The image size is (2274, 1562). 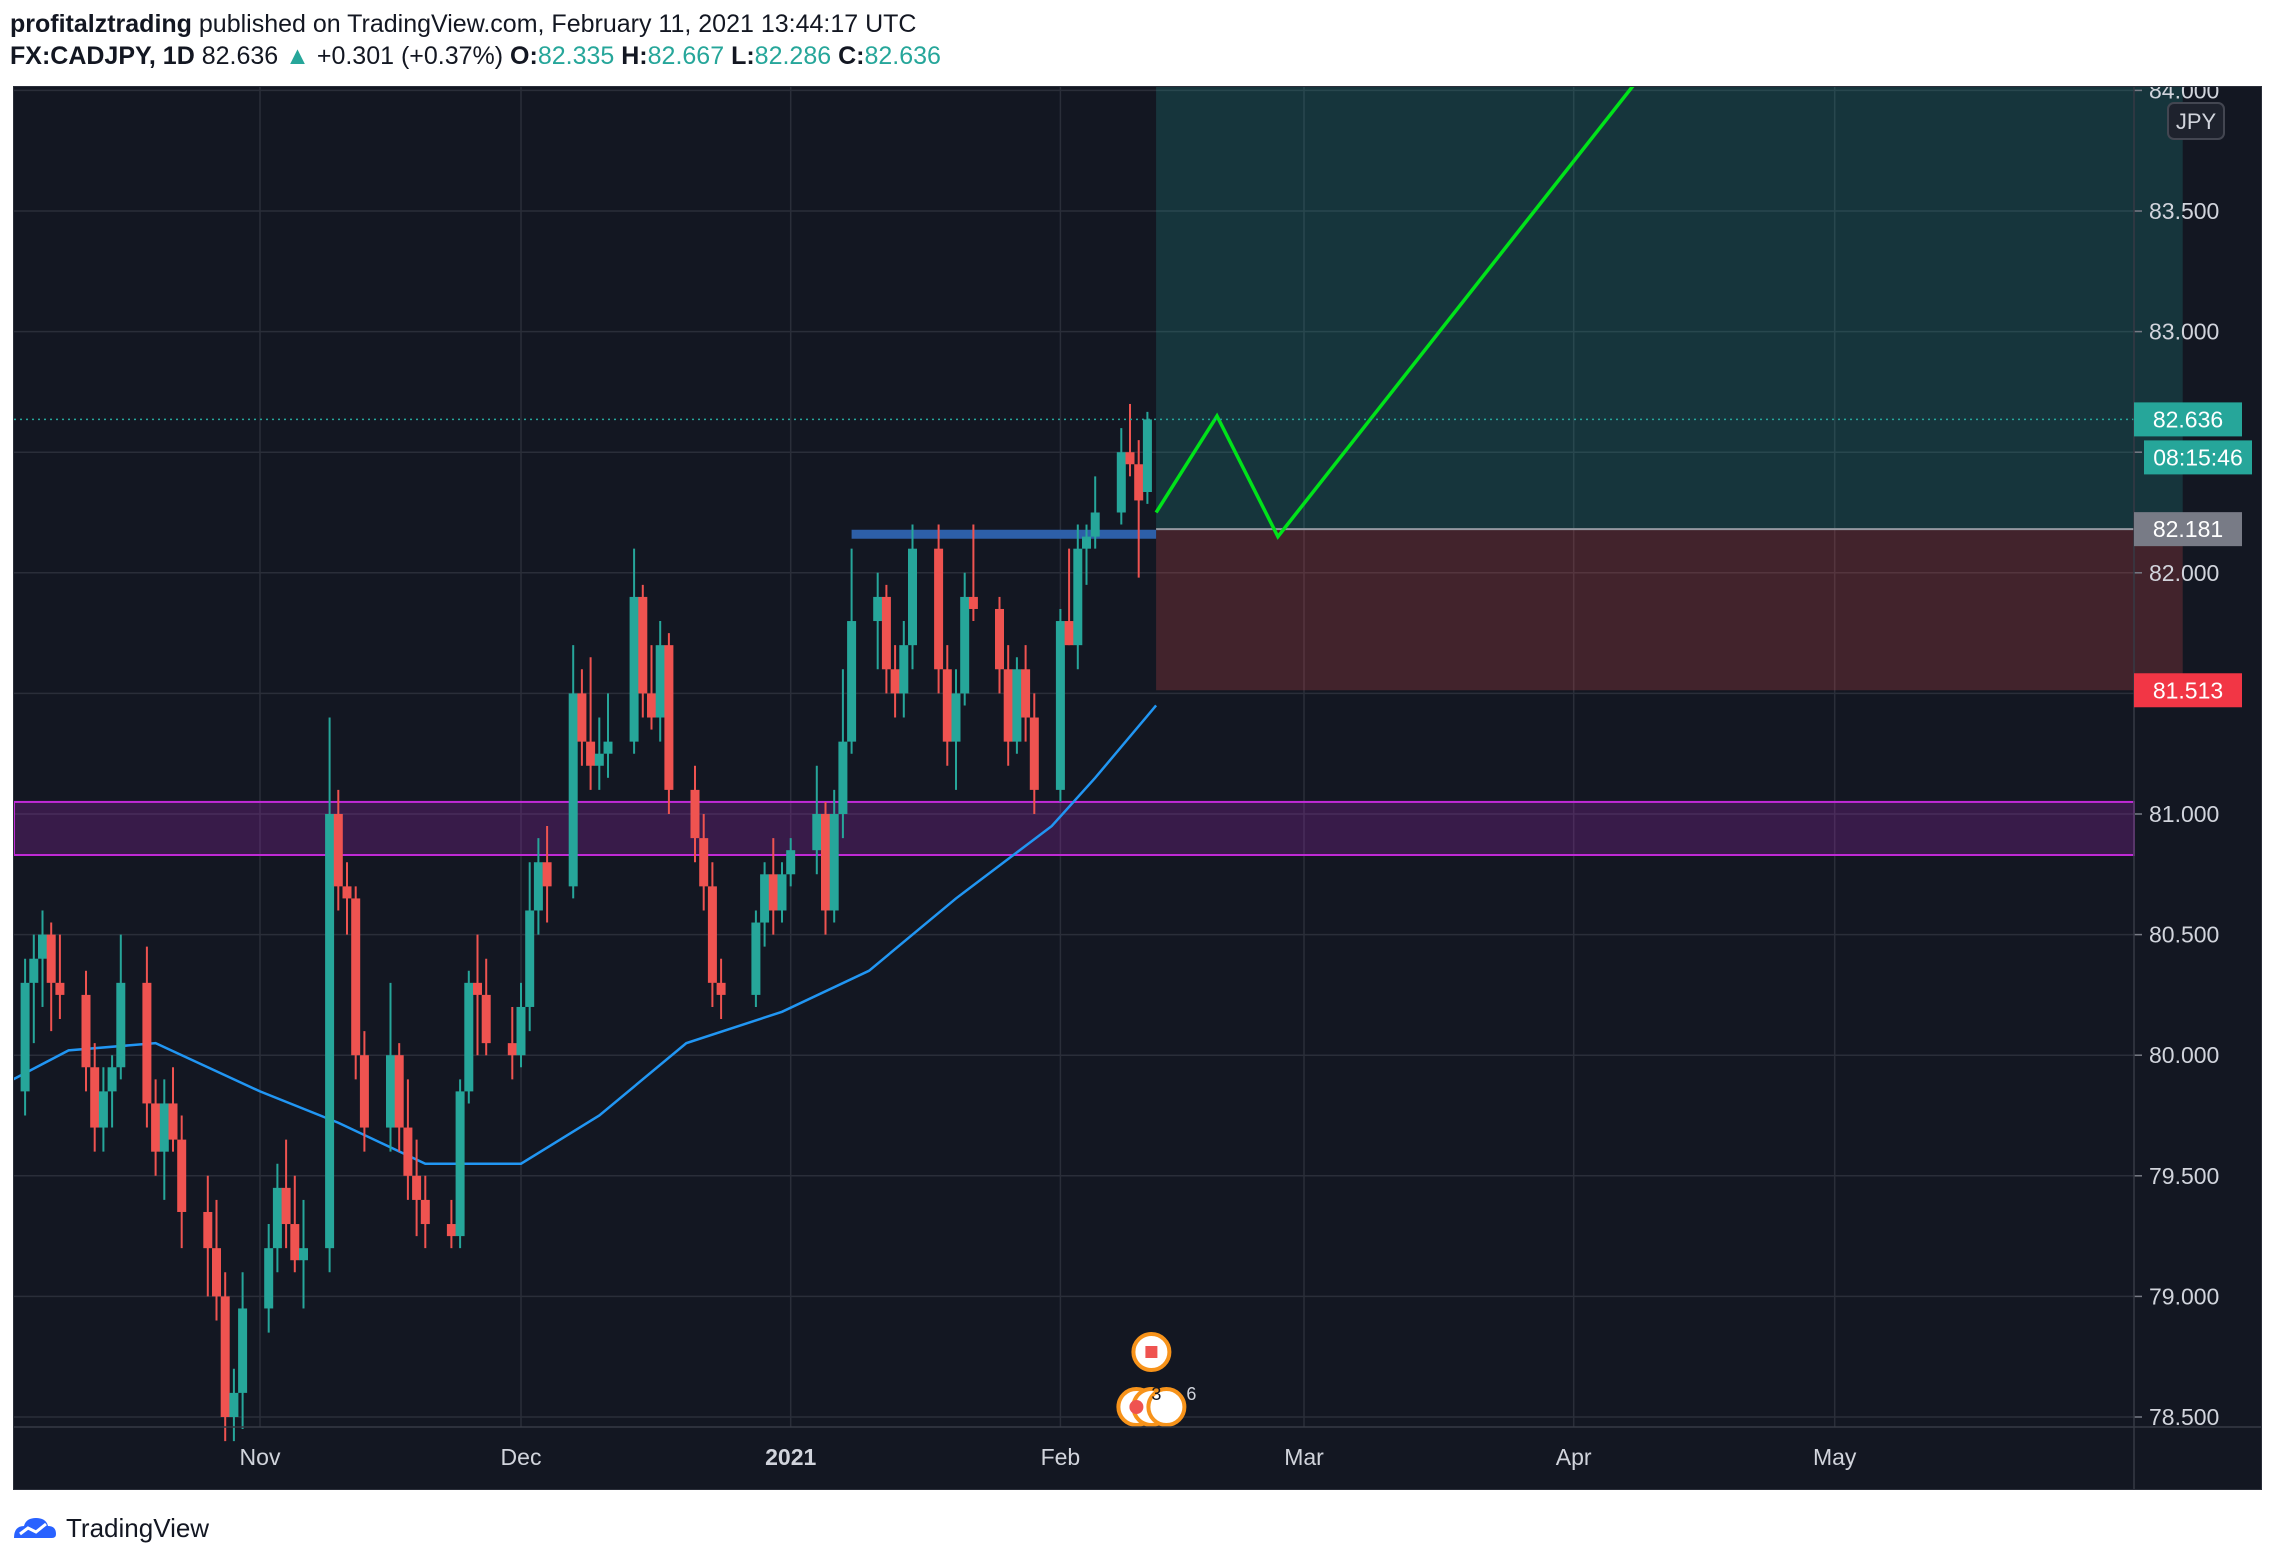 I want to click on projection-path, so click(x=1394, y=313).